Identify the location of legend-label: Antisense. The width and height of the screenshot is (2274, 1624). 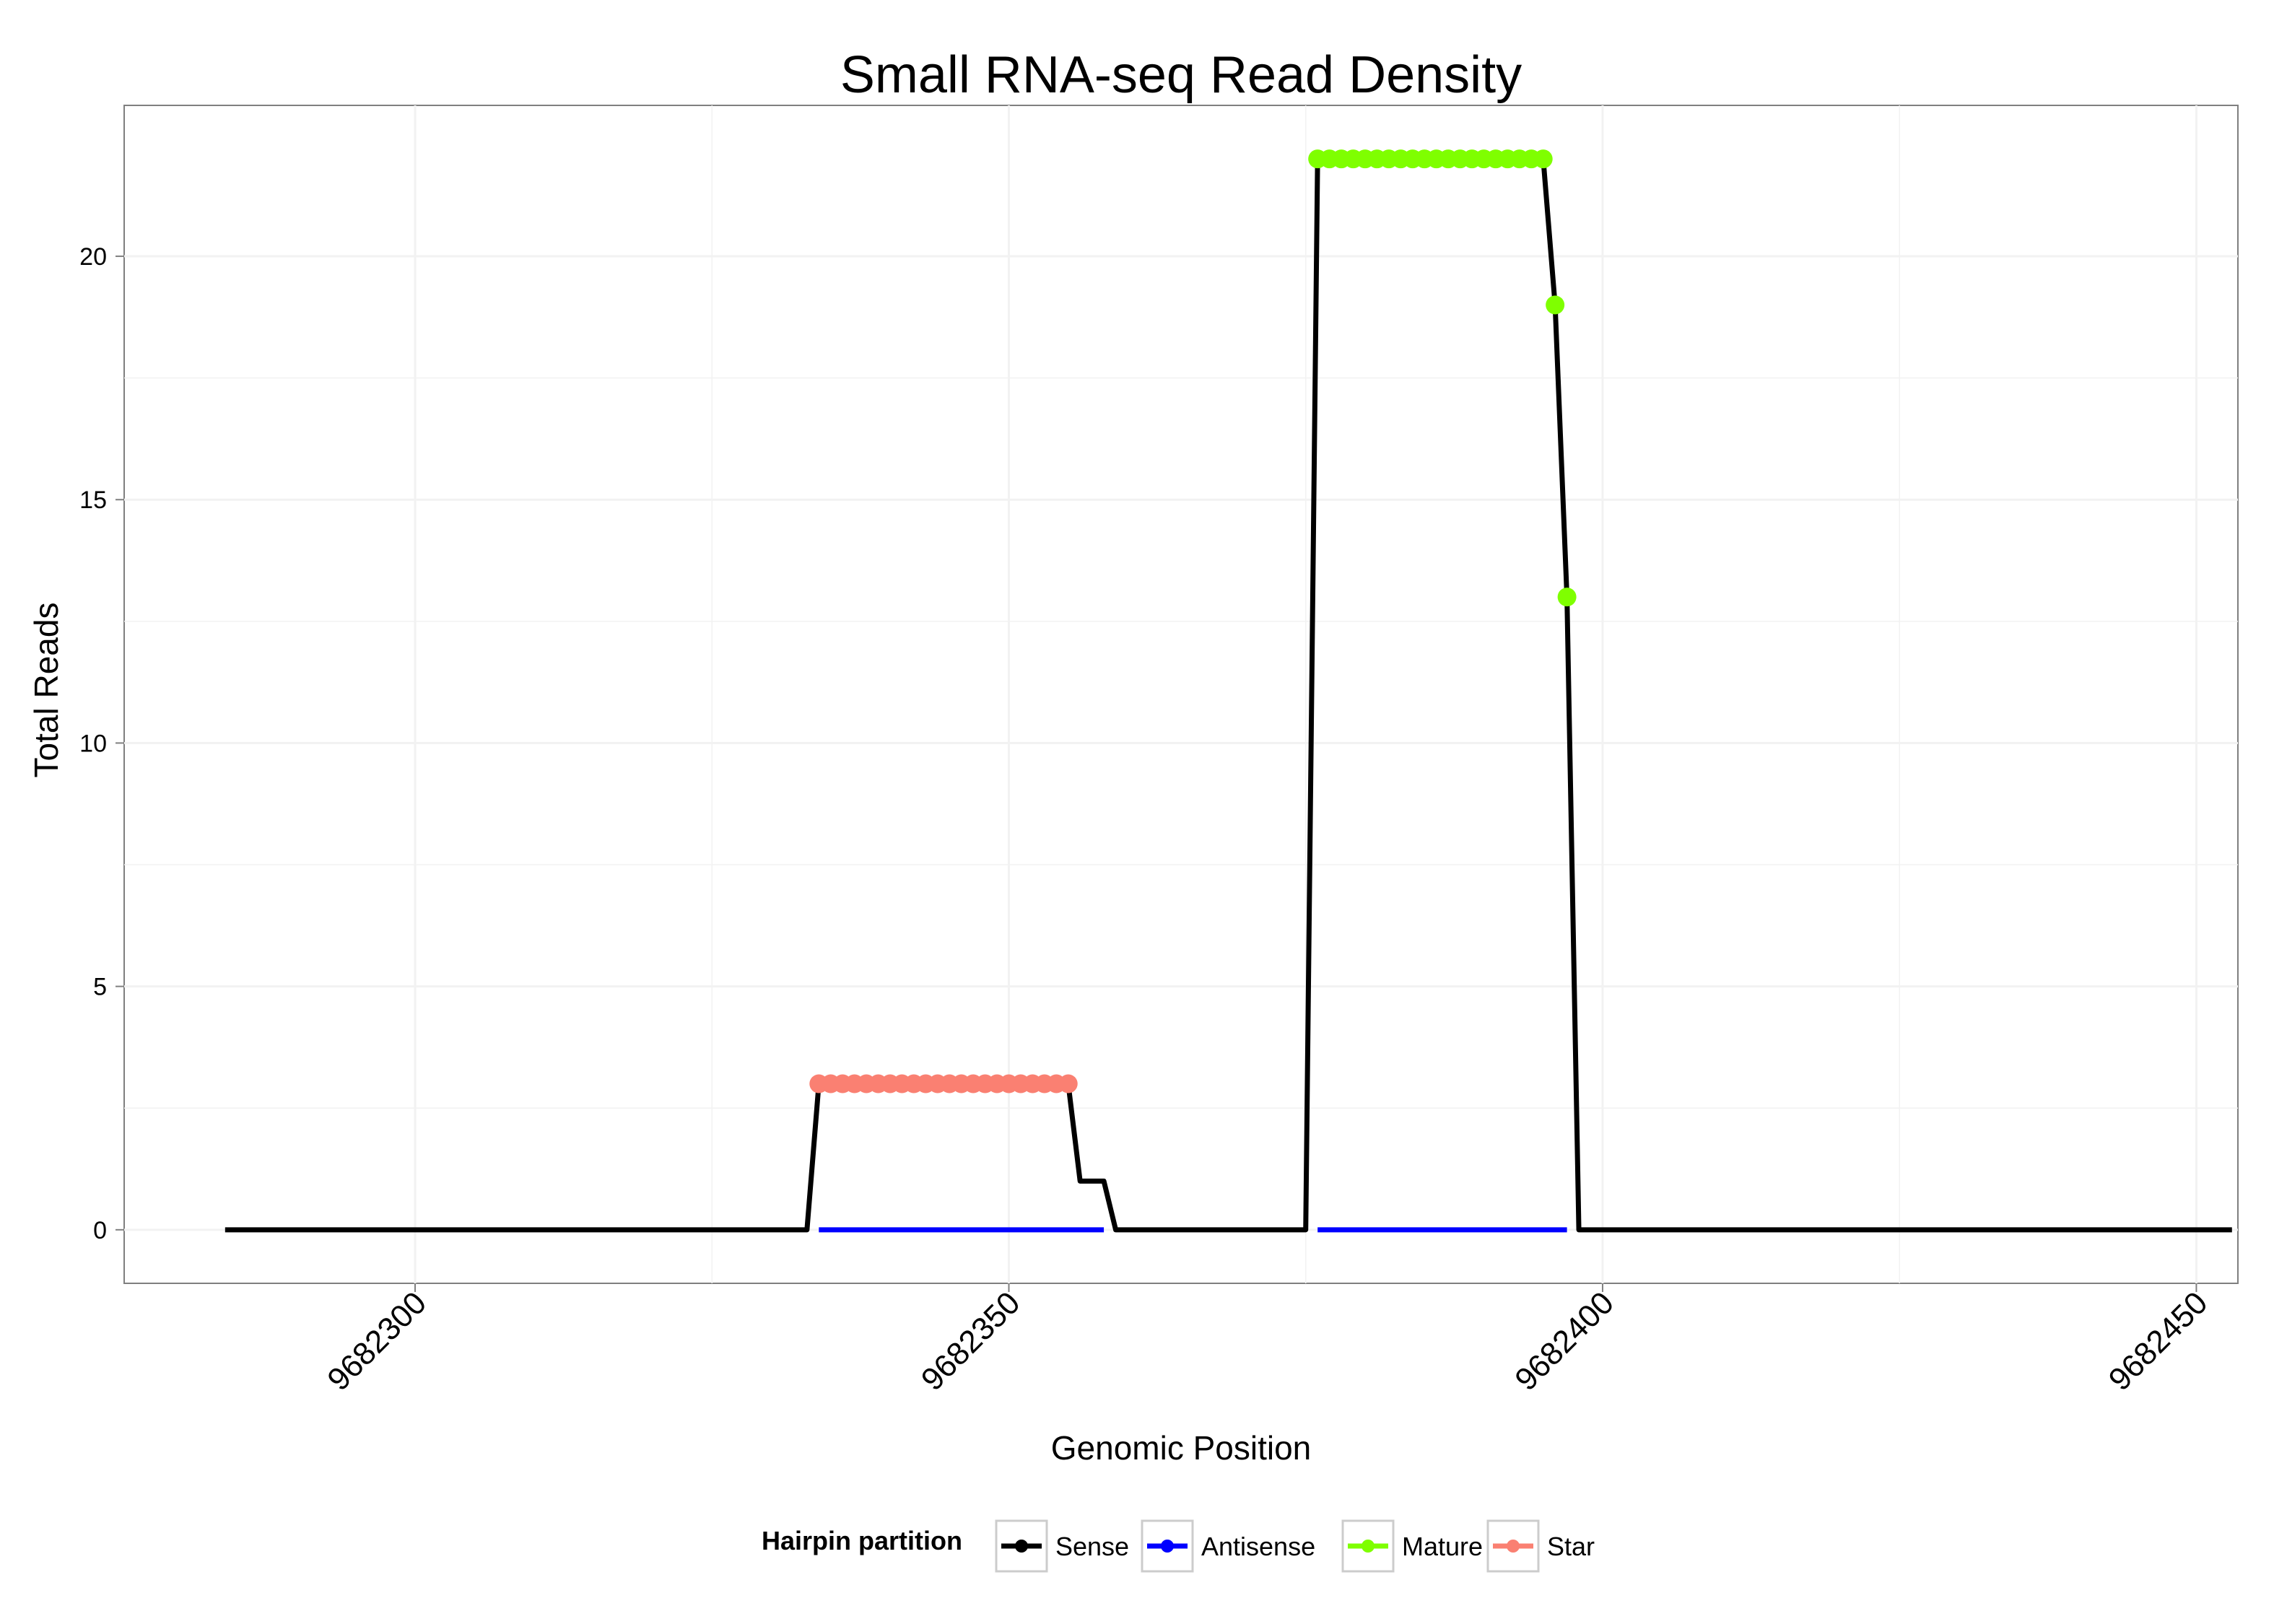
(1258, 1546).